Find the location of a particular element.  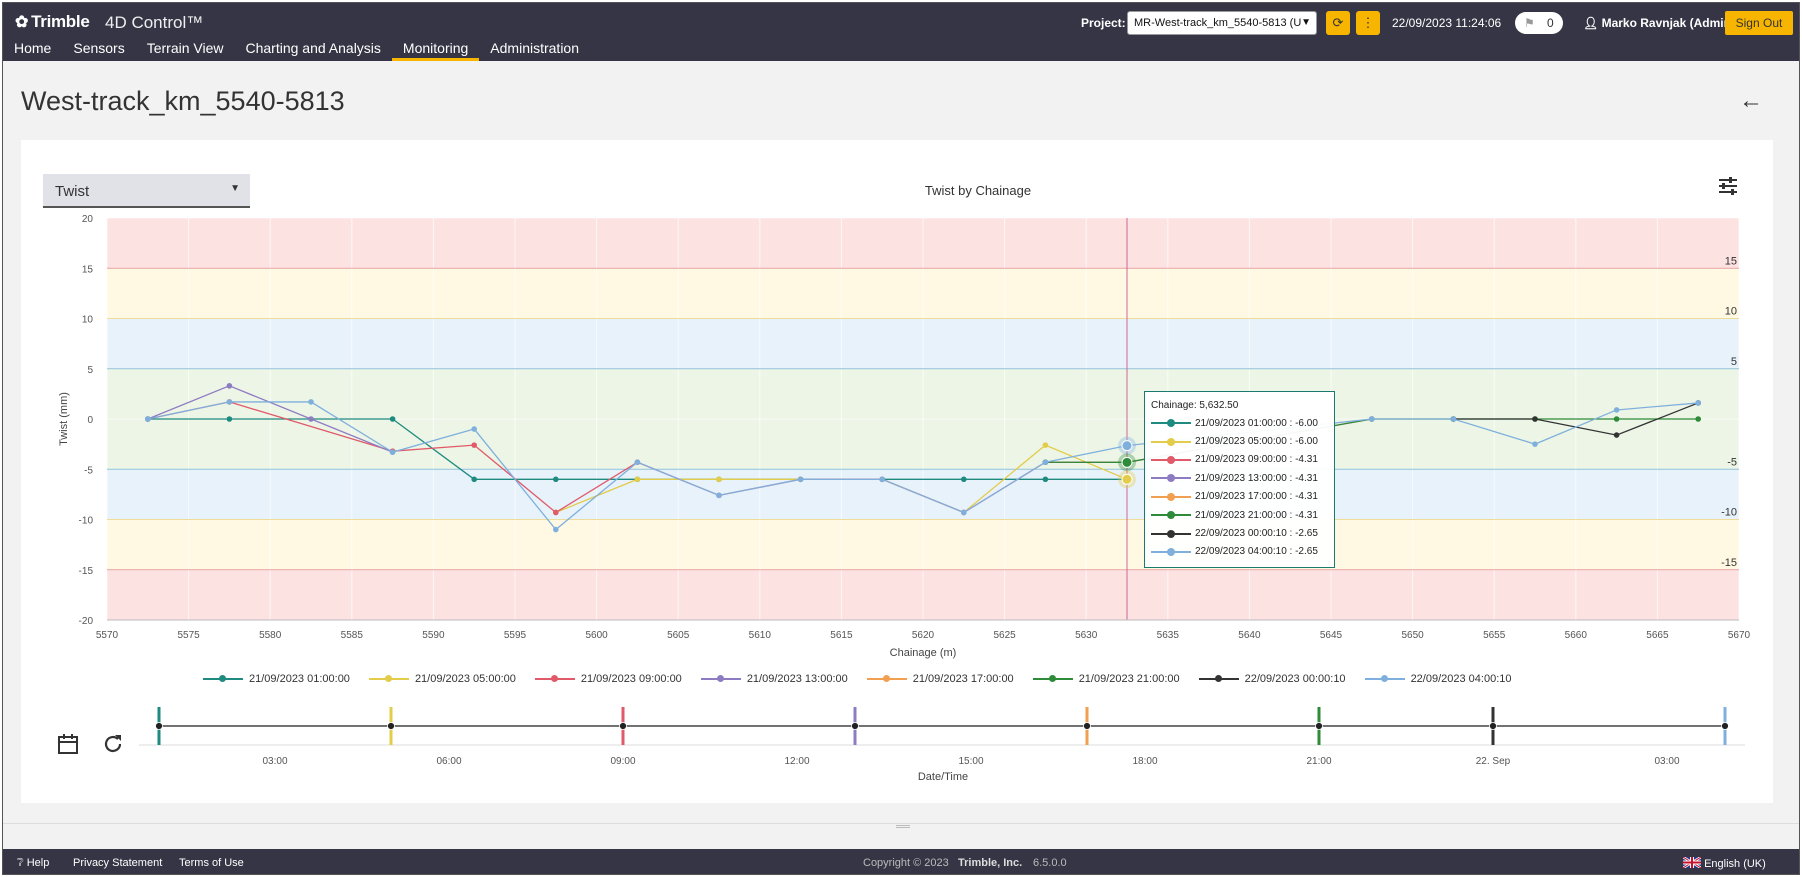

language-selector: English (UK) is located at coordinates (1724, 862).